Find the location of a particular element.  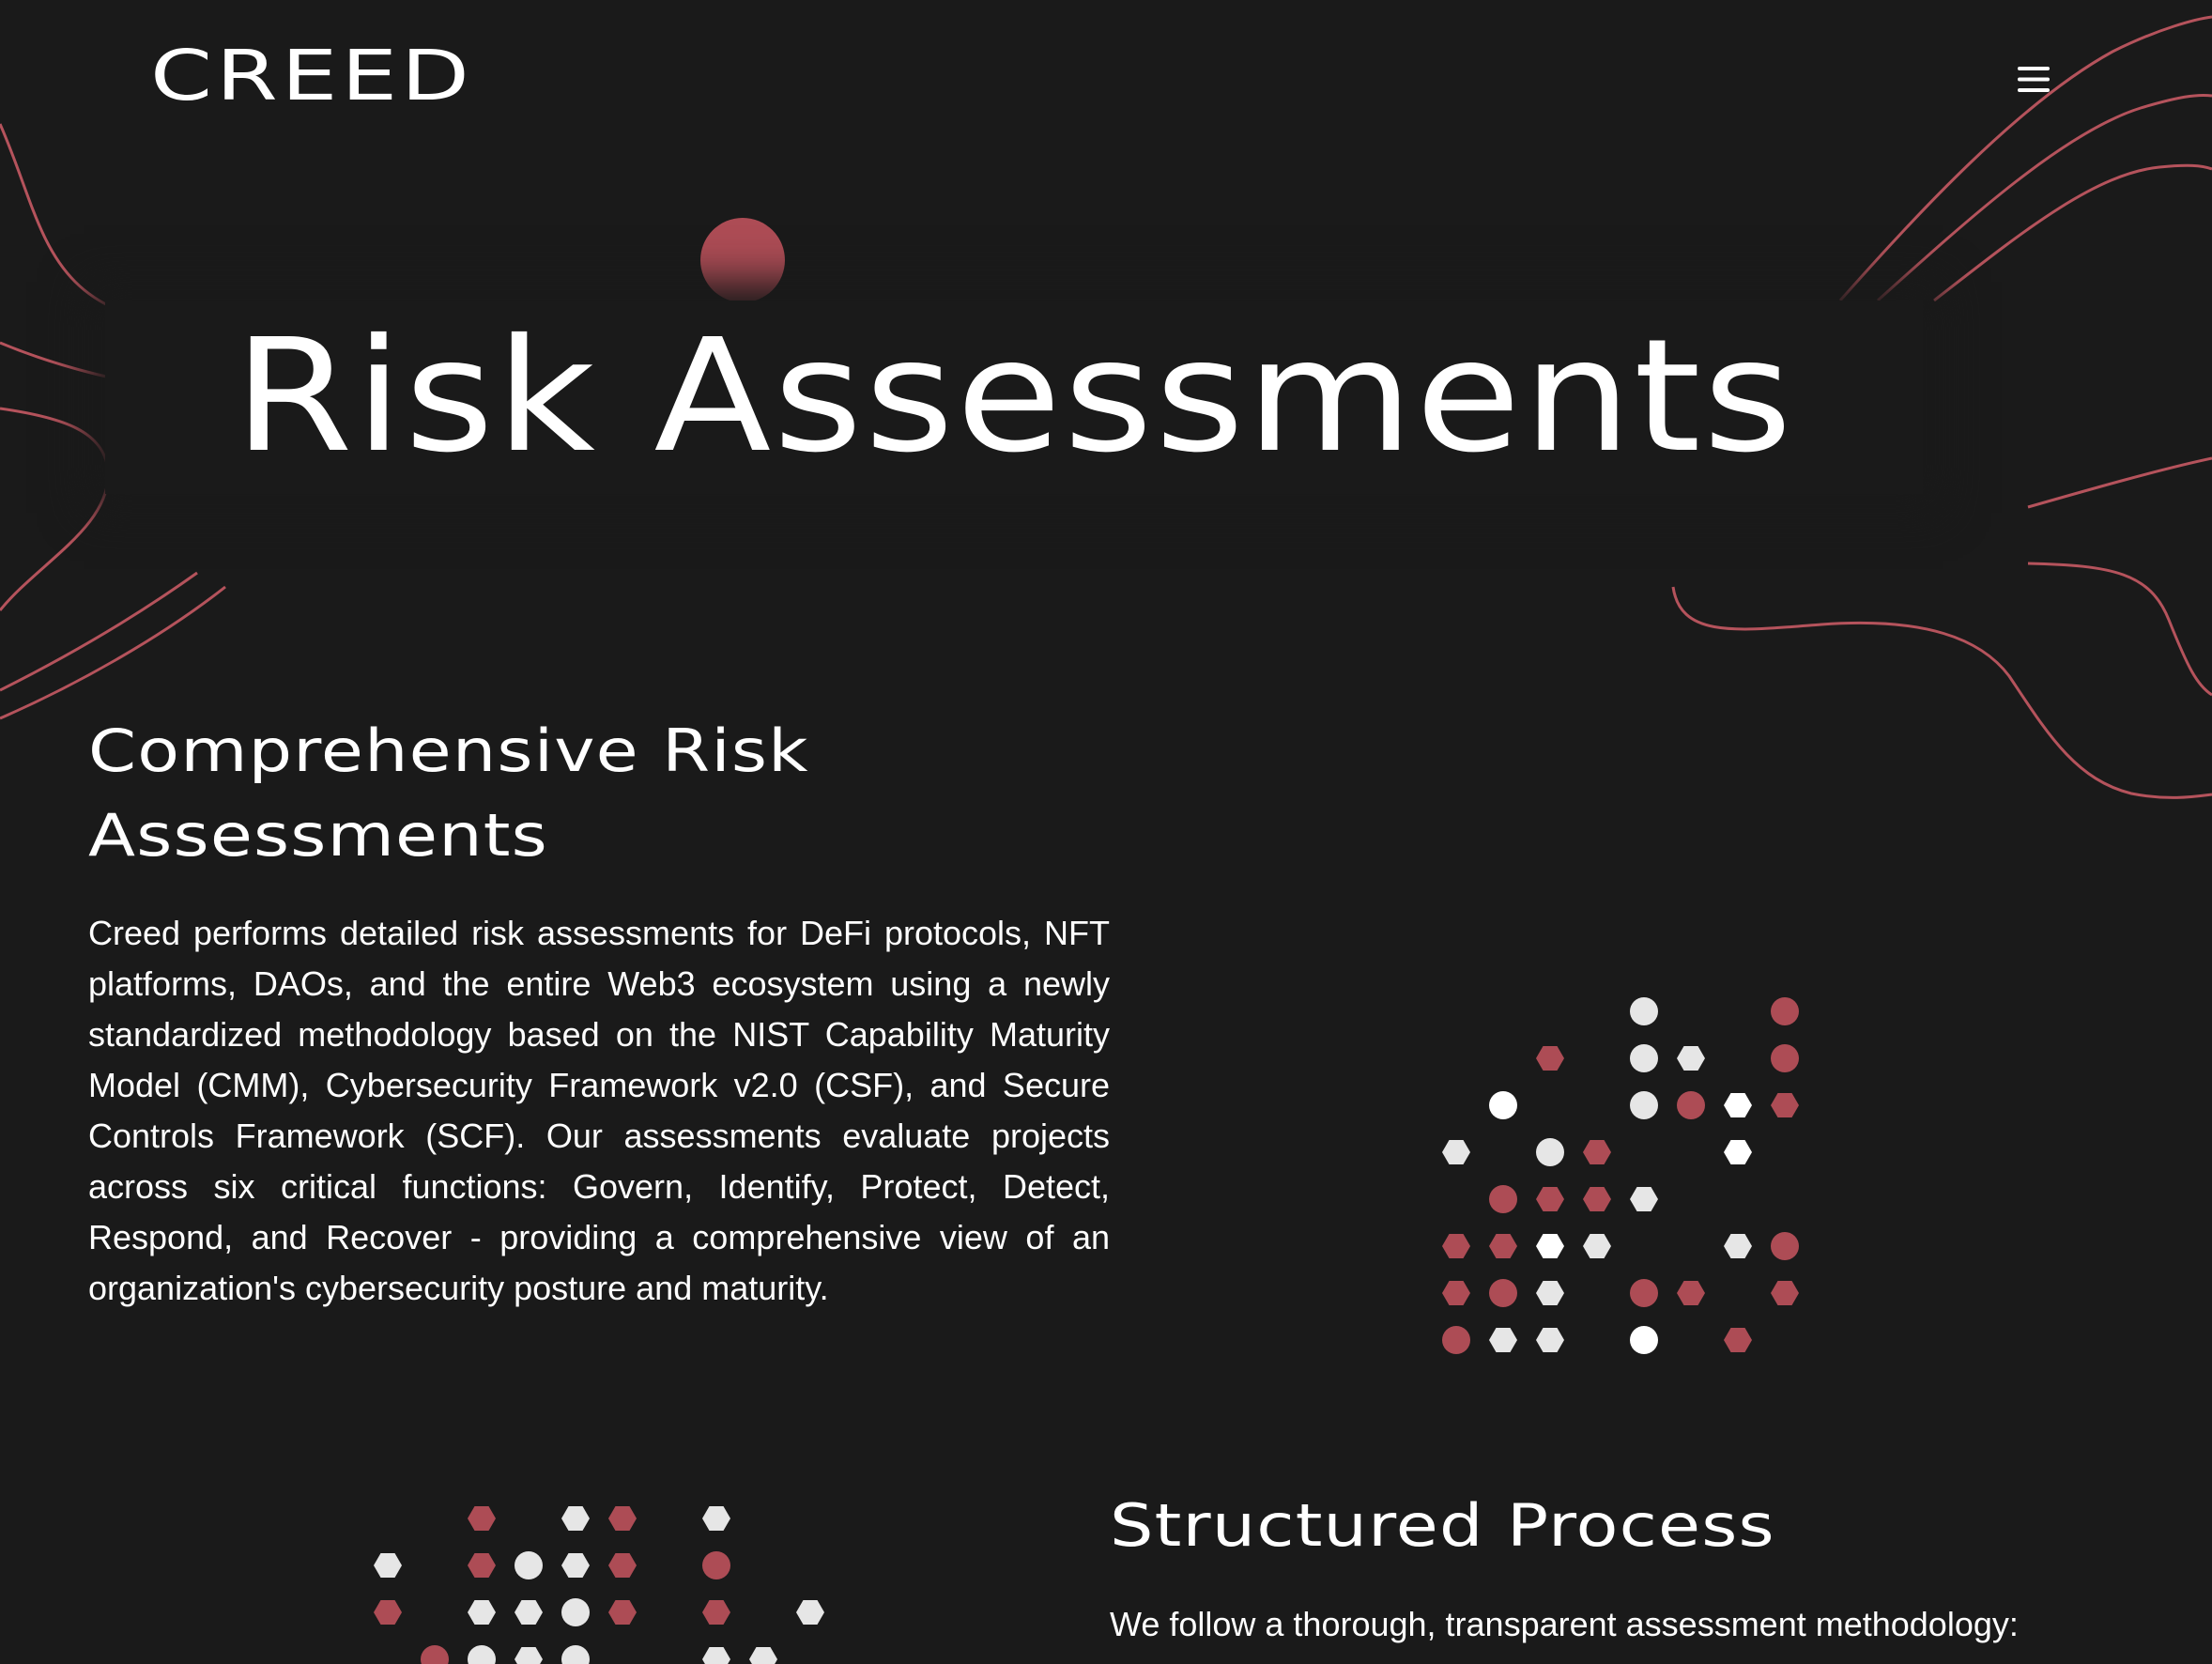

page-title: Risk Assessments is located at coordinates (1014, 397).